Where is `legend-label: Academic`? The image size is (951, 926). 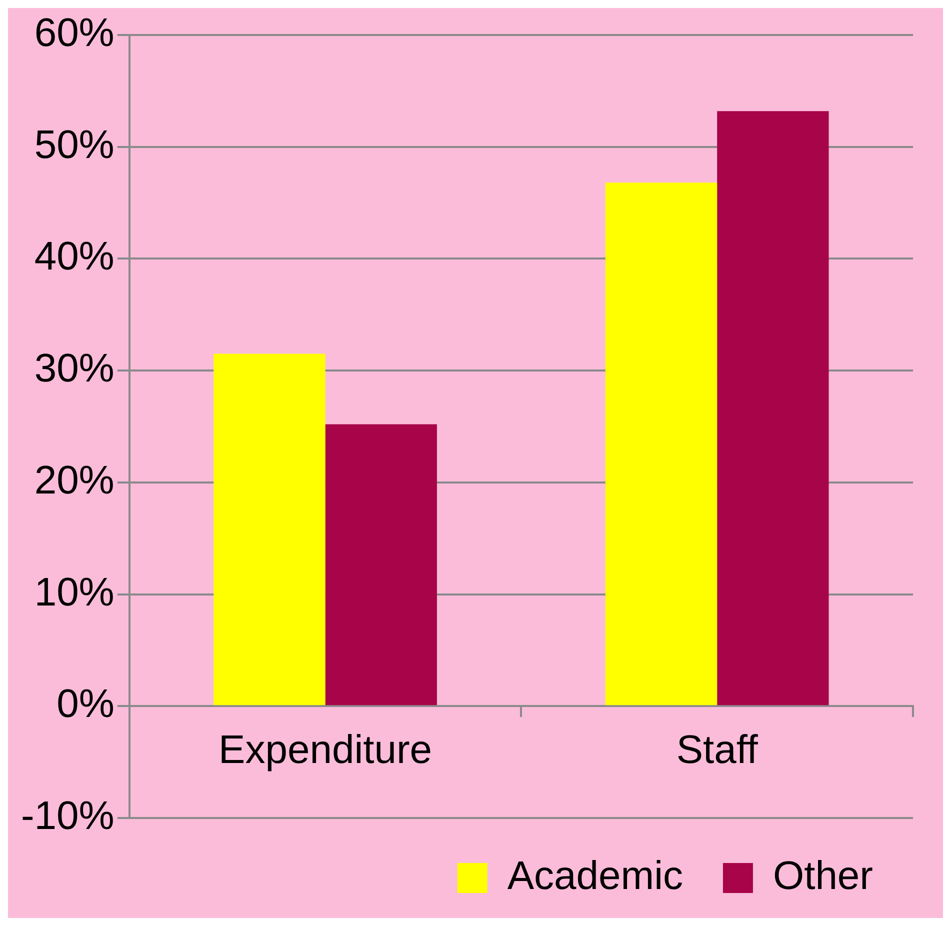
legend-label: Academic is located at coordinates (595, 876).